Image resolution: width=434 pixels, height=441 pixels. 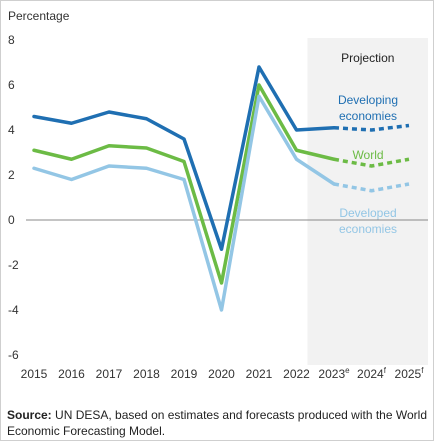 What do you see at coordinates (13, 265) in the screenshot?
I see `y-tick-label: -2` at bounding box center [13, 265].